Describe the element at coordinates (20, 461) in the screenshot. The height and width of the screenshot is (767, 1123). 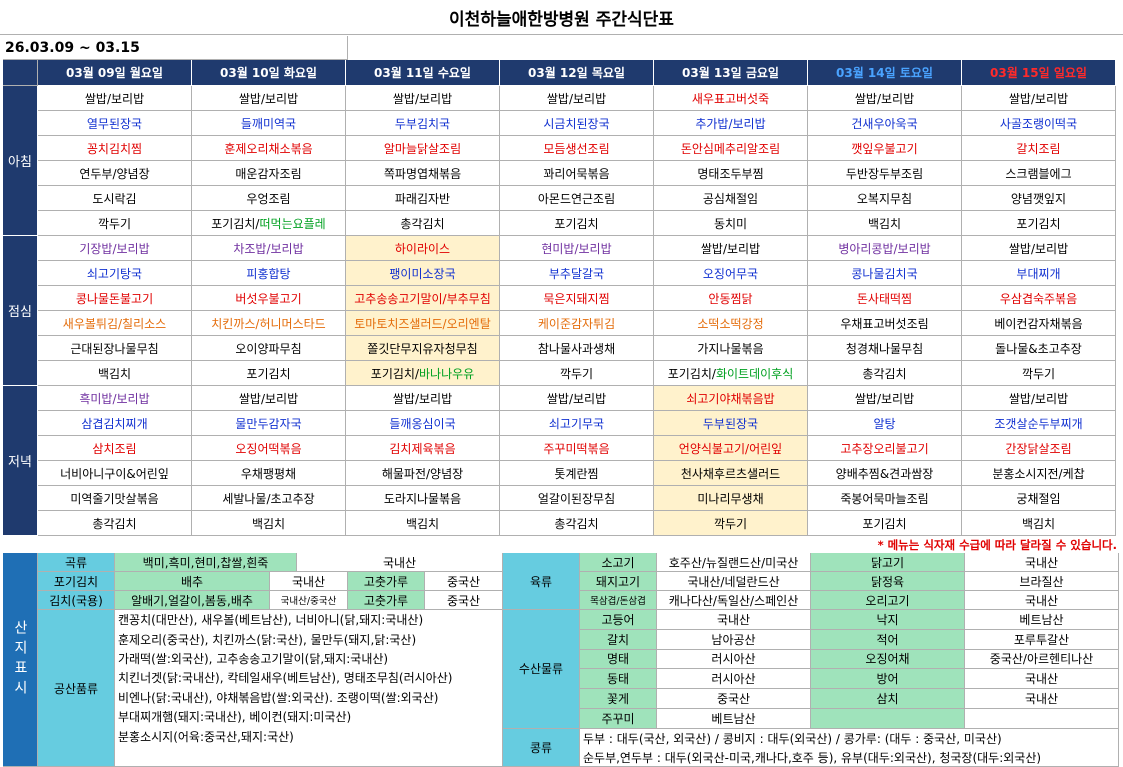
I see `meal-label: 저녁` at that location.